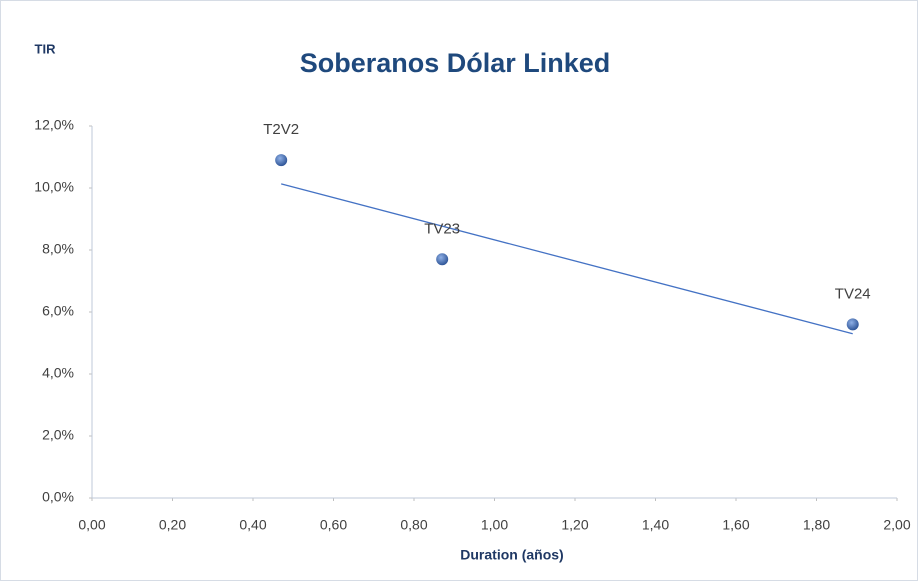  Describe the element at coordinates (58, 373) in the screenshot. I see `y-tick-label: 4,0%` at that location.